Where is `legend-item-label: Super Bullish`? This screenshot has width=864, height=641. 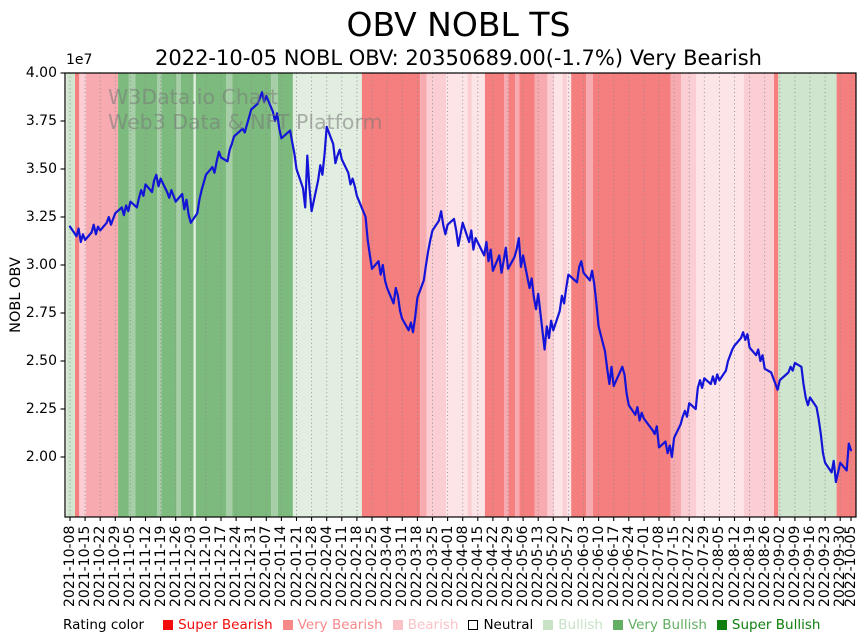
legend-item-label: Super Bullish is located at coordinates (776, 625).